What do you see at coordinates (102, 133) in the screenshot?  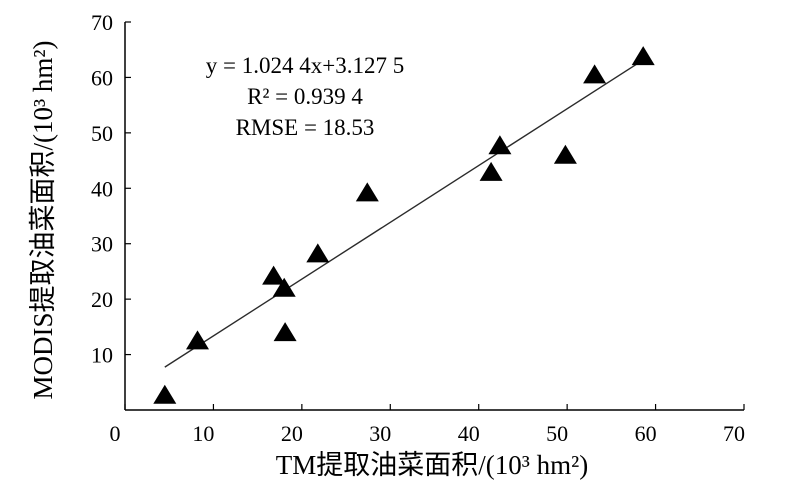 I see `y-tick-label: 50` at bounding box center [102, 133].